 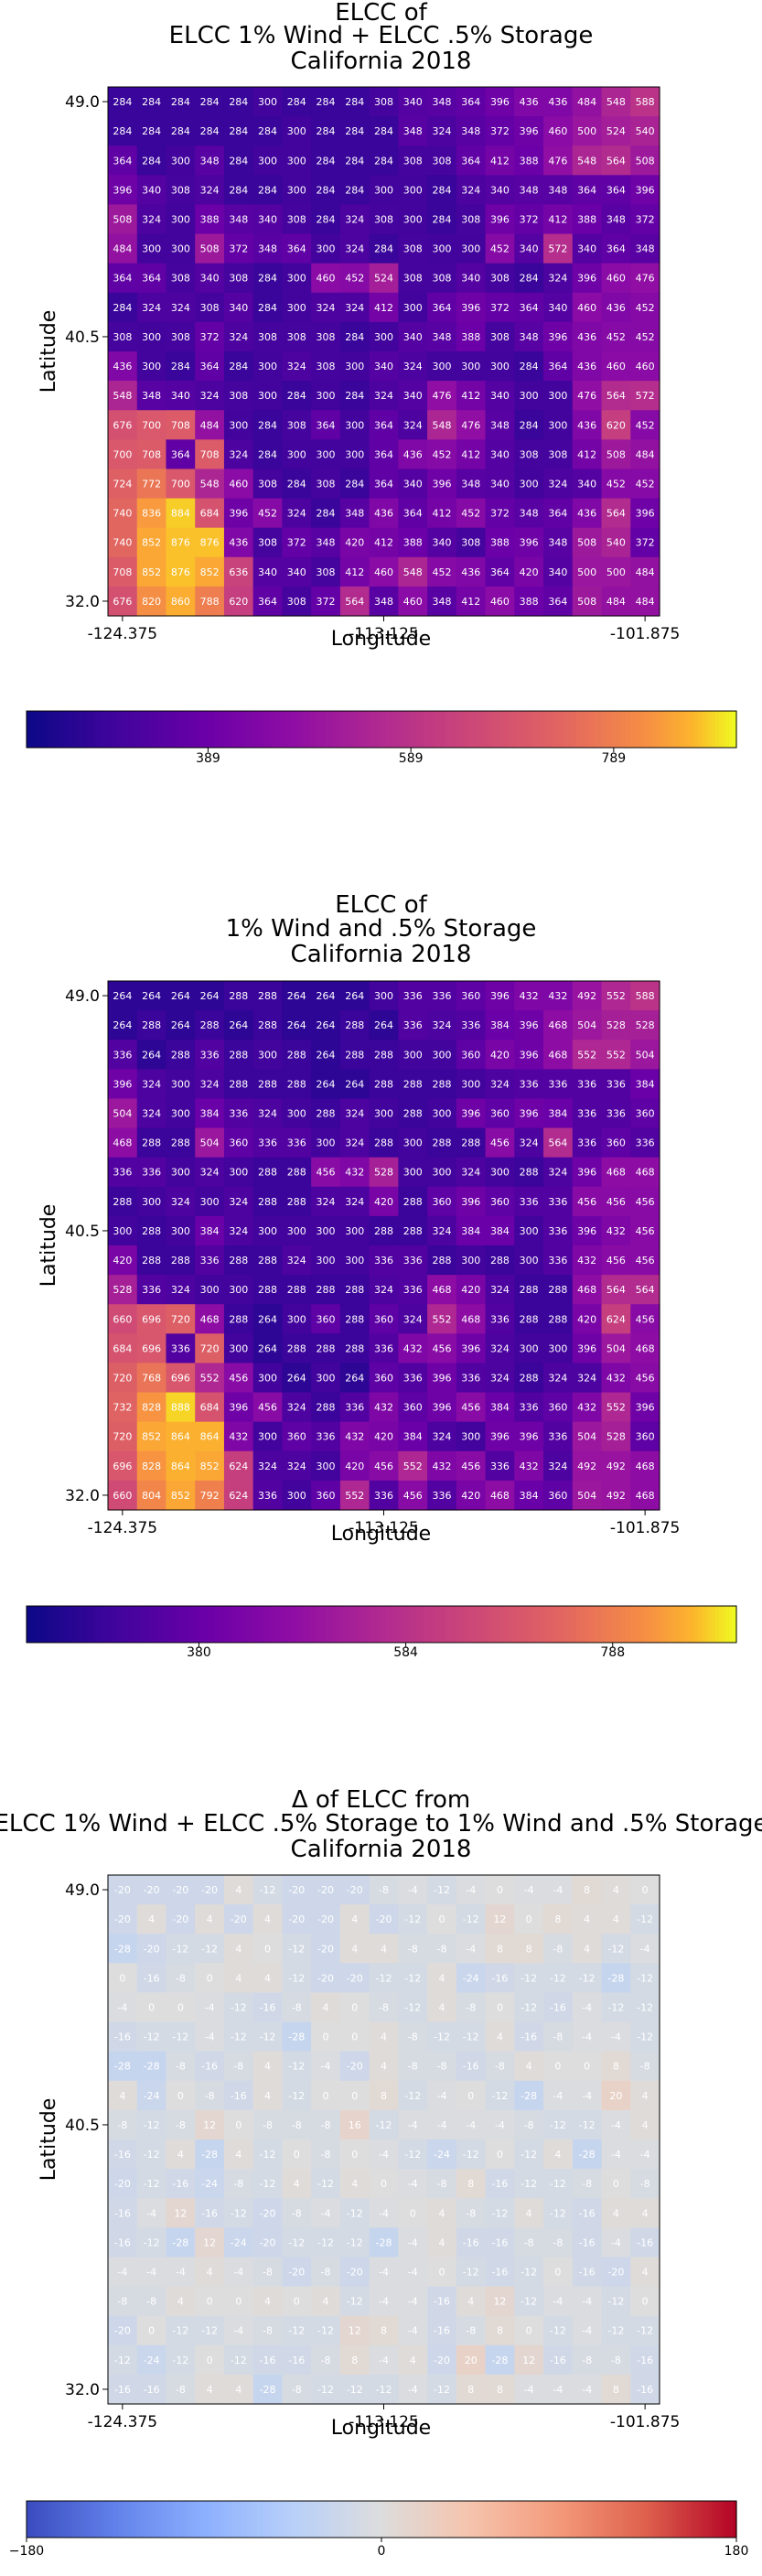 What do you see at coordinates (645, 161) in the screenshot?
I see `cell-value-label: 508` at bounding box center [645, 161].